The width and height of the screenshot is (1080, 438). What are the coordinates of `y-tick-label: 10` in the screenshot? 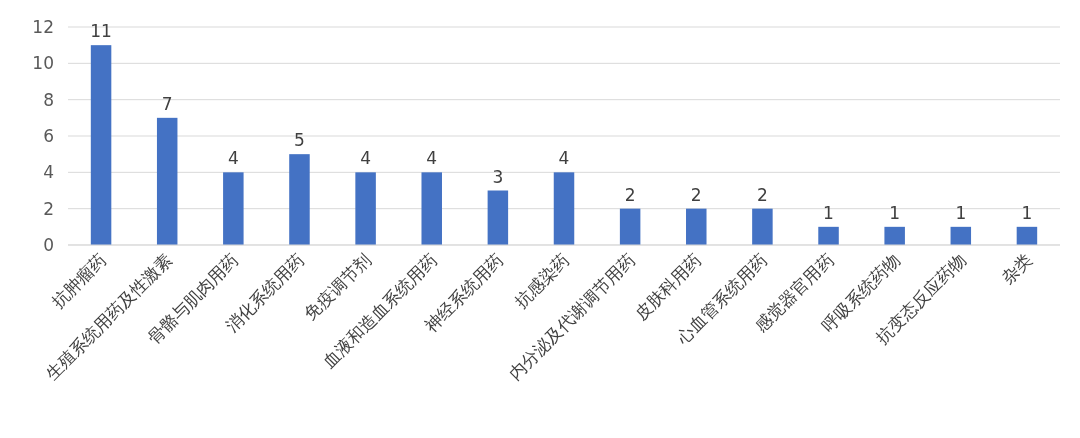 It's located at (43, 63).